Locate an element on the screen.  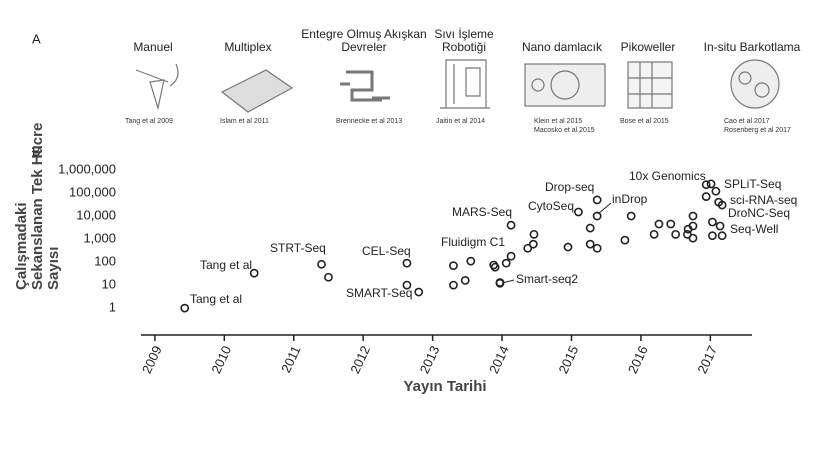
x-tick-label: 2009 is located at coordinates (152, 359).